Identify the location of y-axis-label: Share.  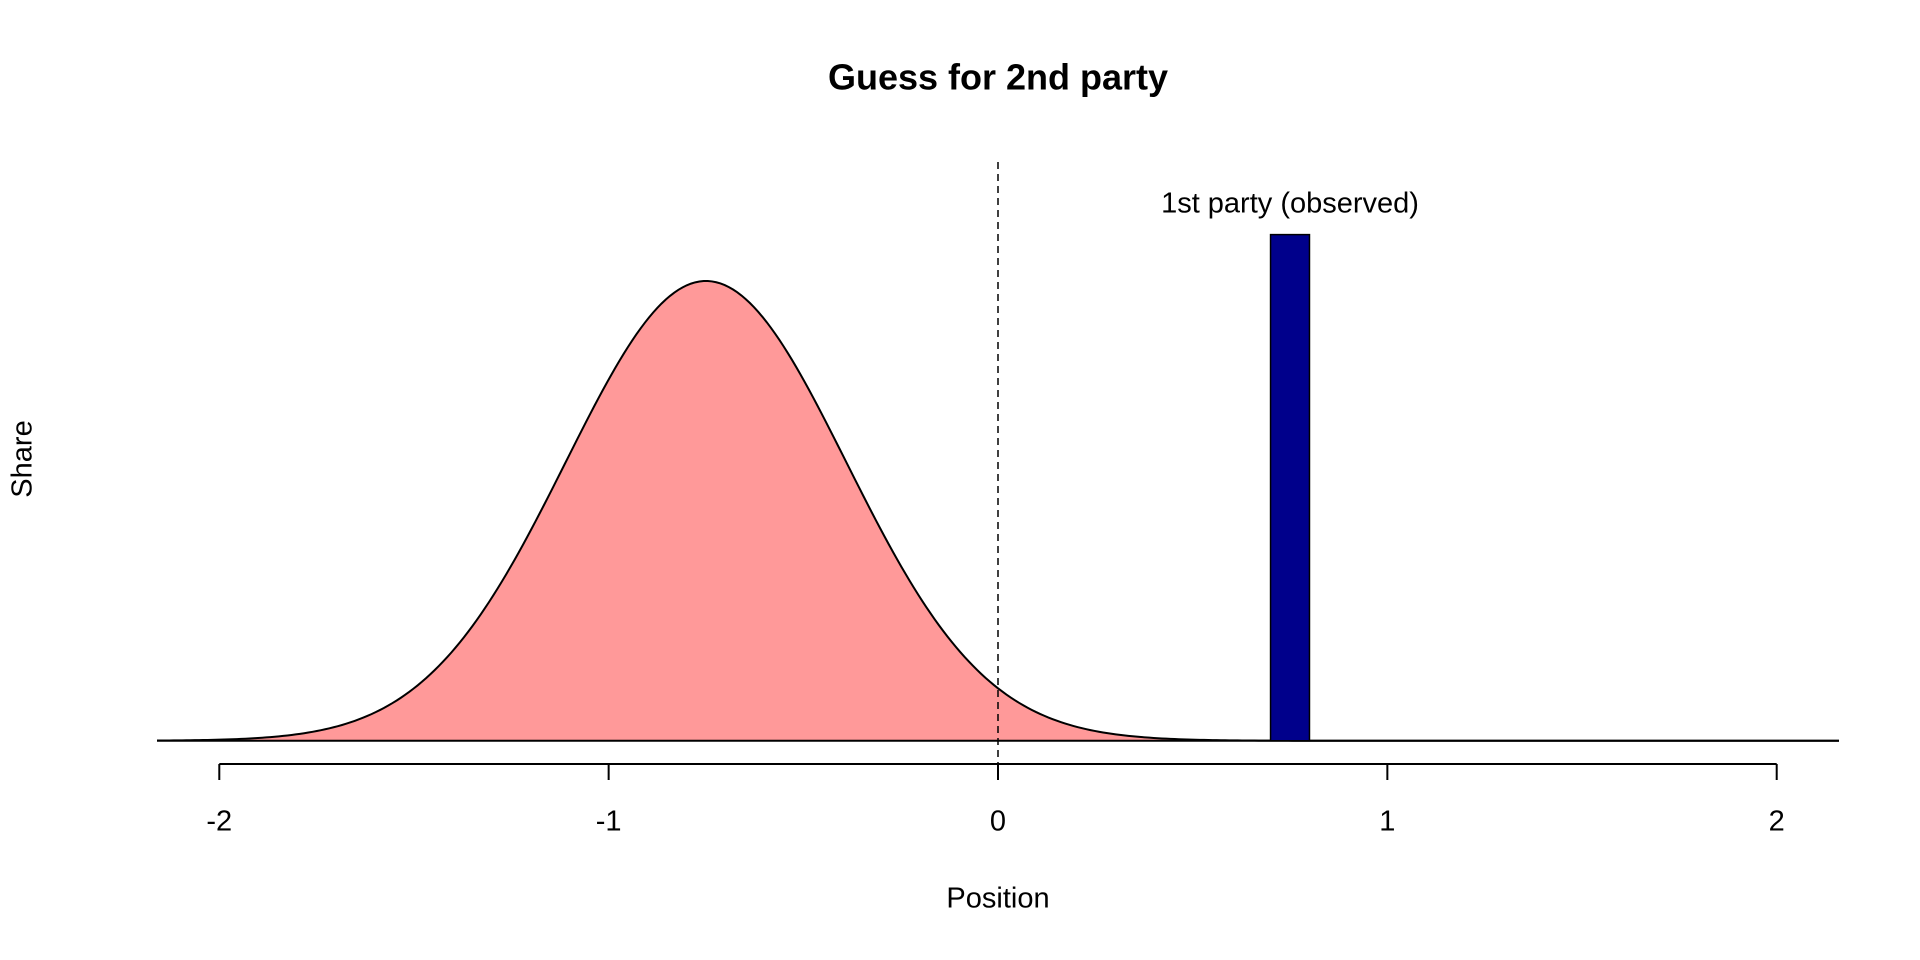
(23, 458).